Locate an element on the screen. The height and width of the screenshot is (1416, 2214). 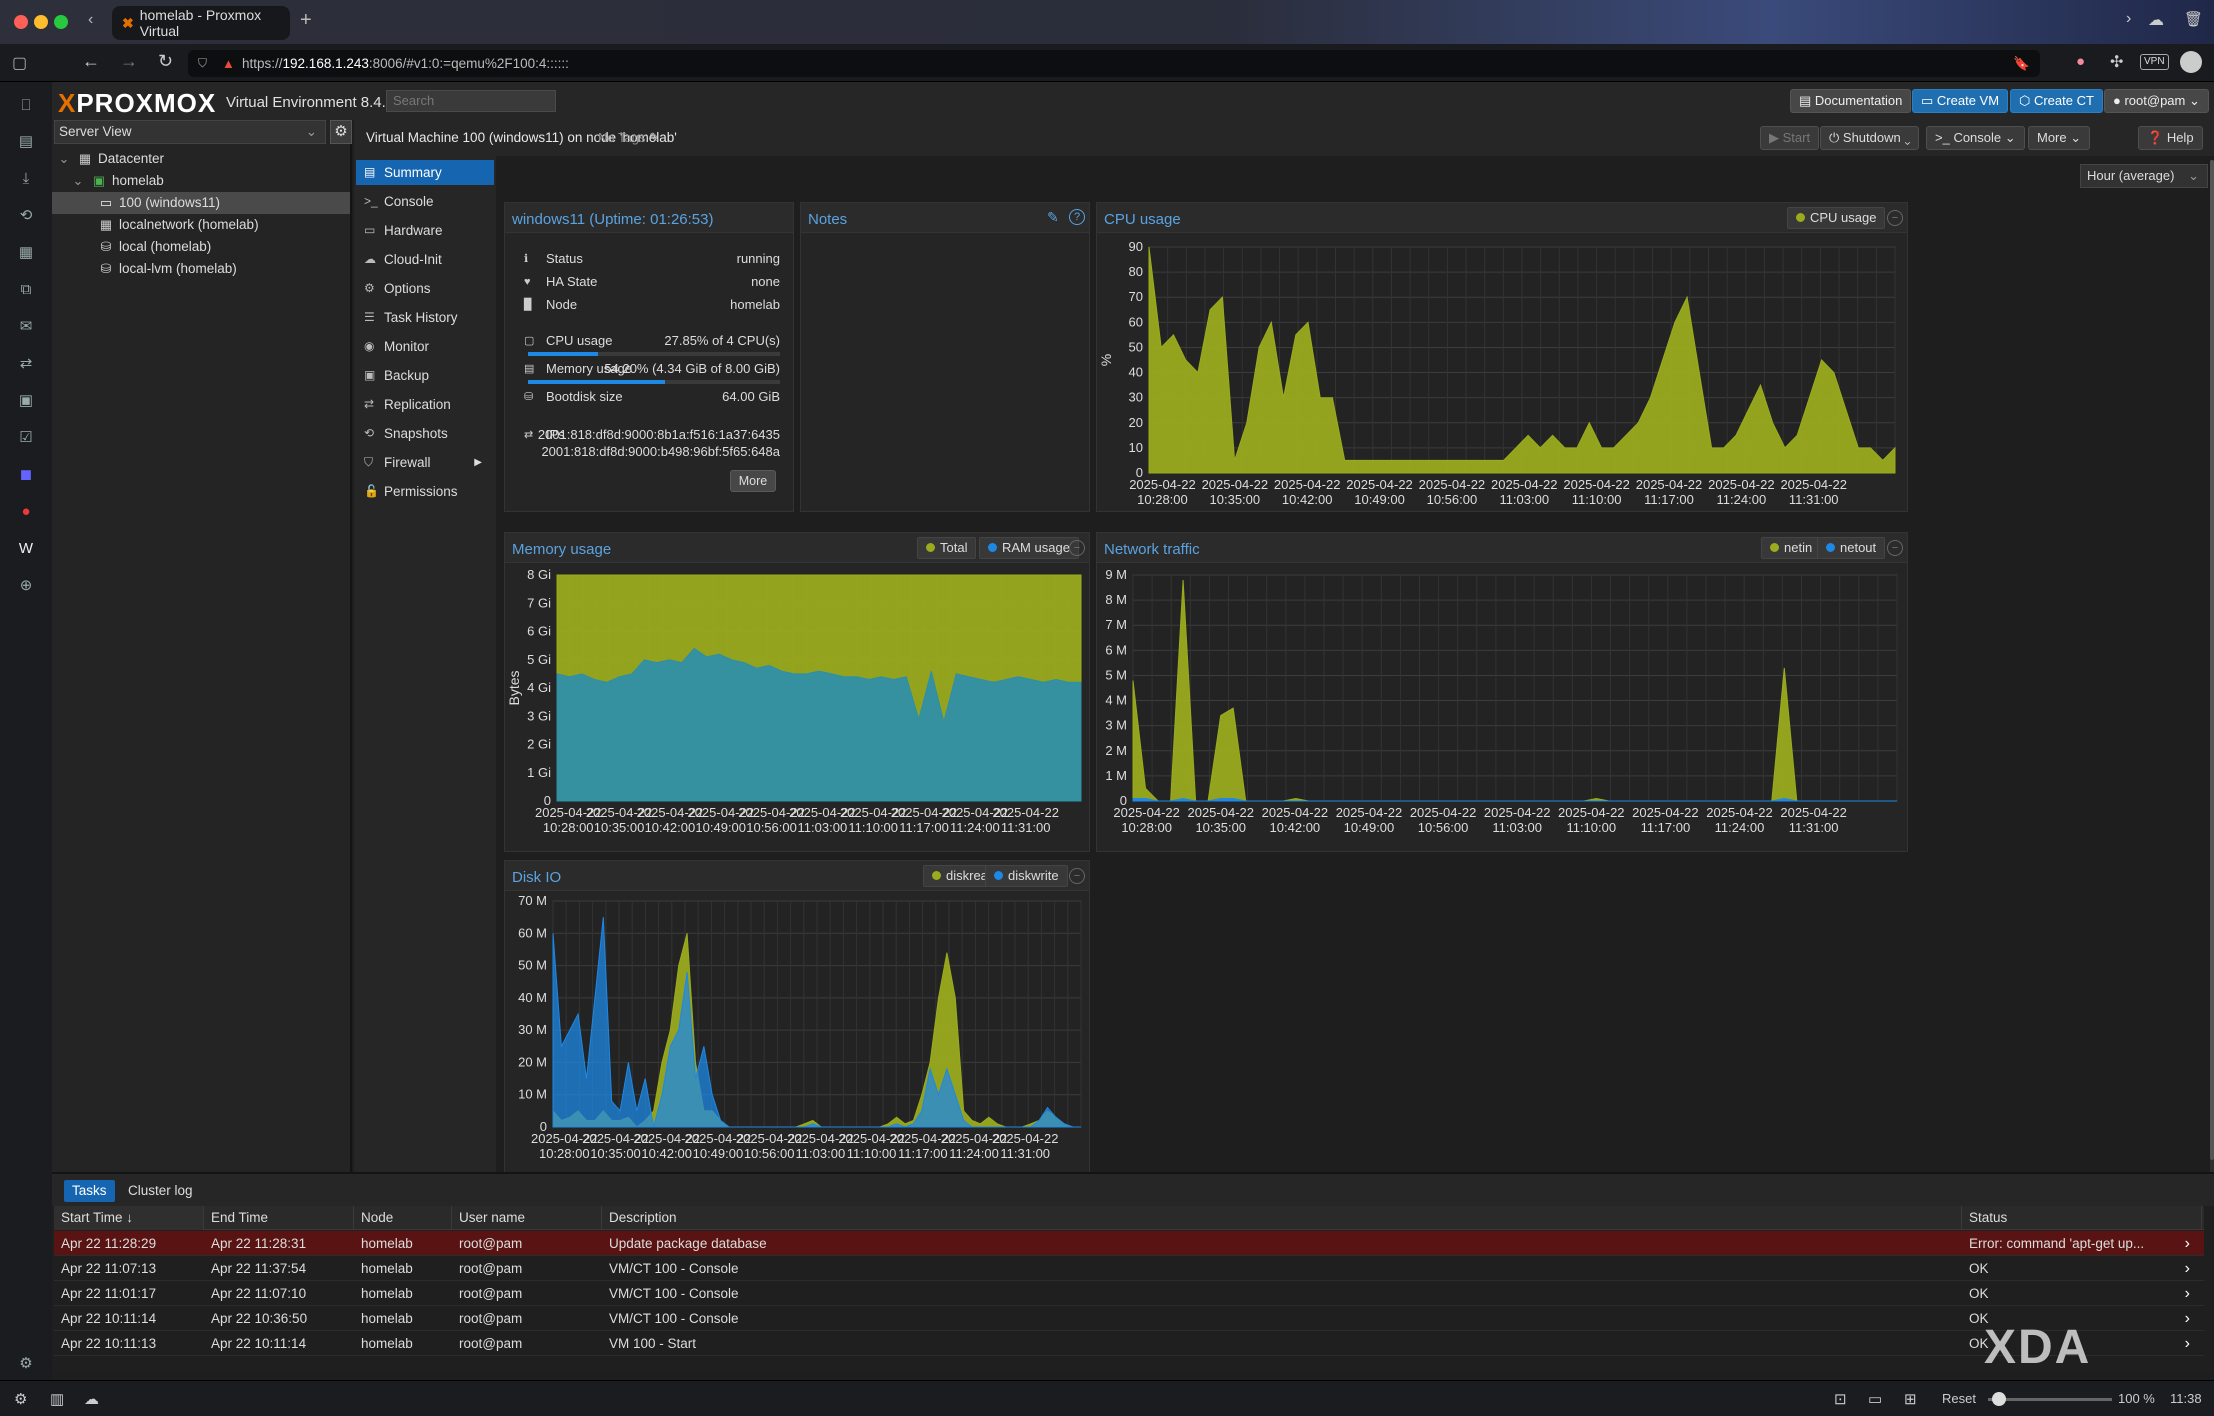
vivaldi-icon: ● is located at coordinates (26, 511).